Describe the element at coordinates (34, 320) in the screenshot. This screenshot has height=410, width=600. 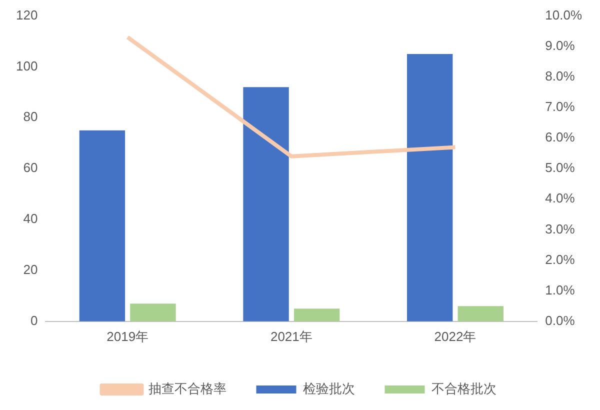
I see `y-tick-label: 0` at that location.